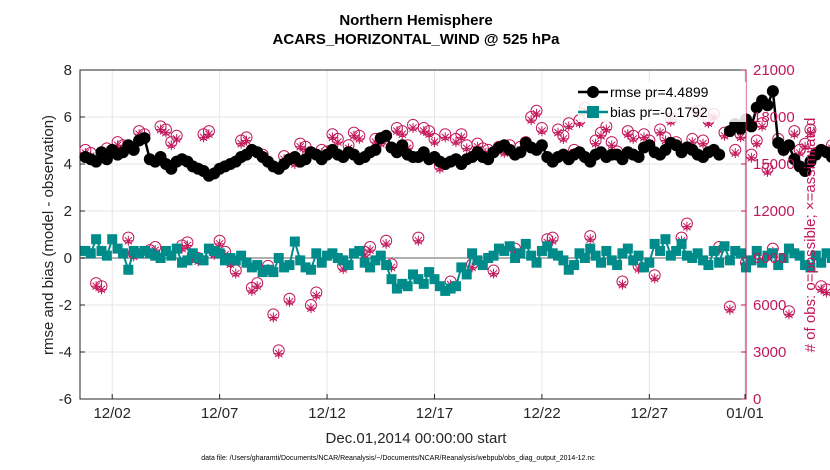  What do you see at coordinates (415, 20) in the screenshot?
I see `title-line-1: Northern Hemisphere` at bounding box center [415, 20].